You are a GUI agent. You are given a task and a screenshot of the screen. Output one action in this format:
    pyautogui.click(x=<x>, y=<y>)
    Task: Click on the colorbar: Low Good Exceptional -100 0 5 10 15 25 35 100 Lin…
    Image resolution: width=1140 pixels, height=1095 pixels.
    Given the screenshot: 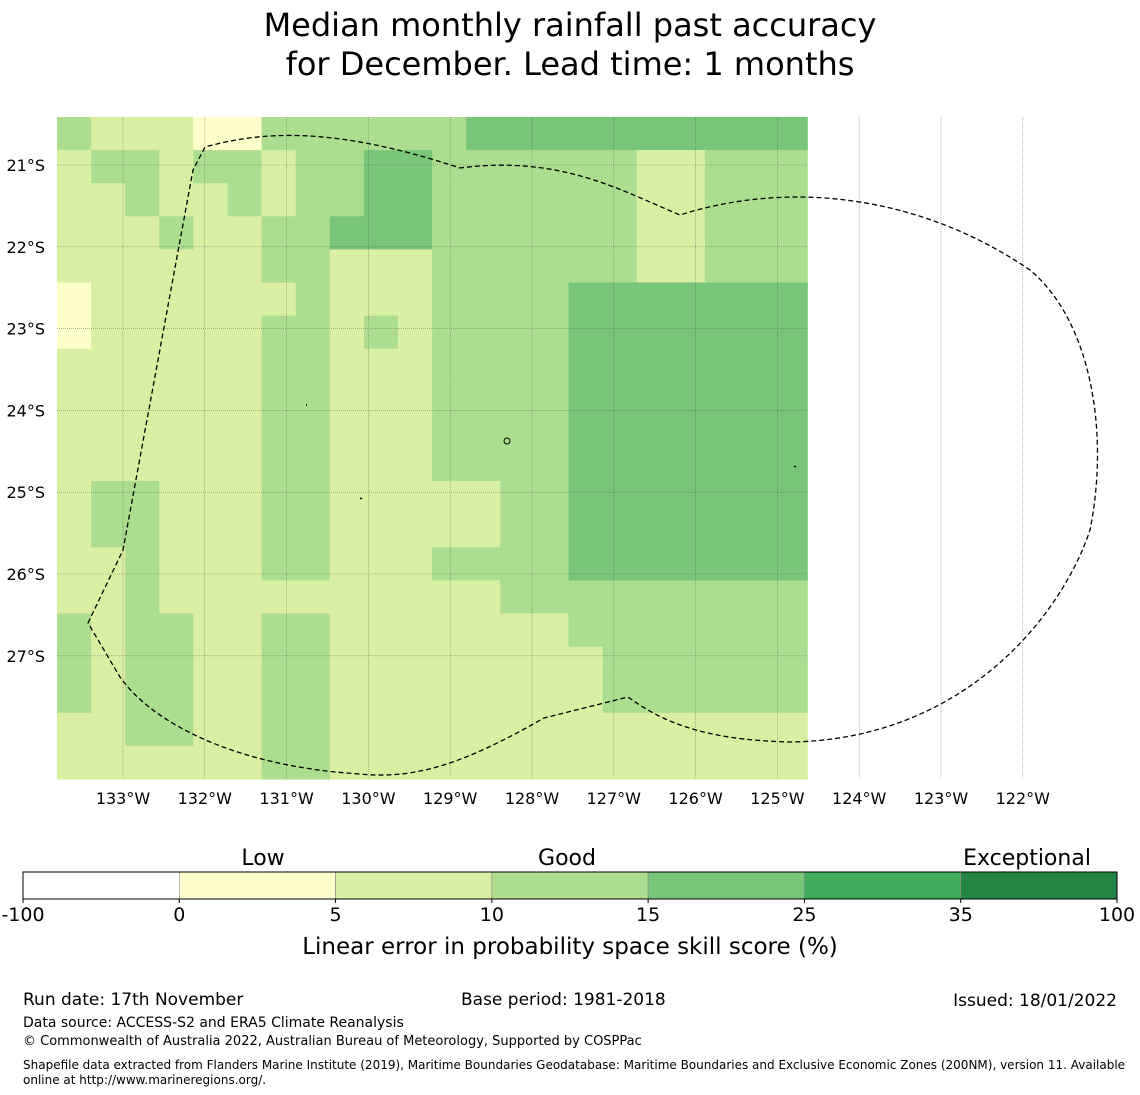 What is the action you would take?
    pyautogui.click(x=568, y=903)
    